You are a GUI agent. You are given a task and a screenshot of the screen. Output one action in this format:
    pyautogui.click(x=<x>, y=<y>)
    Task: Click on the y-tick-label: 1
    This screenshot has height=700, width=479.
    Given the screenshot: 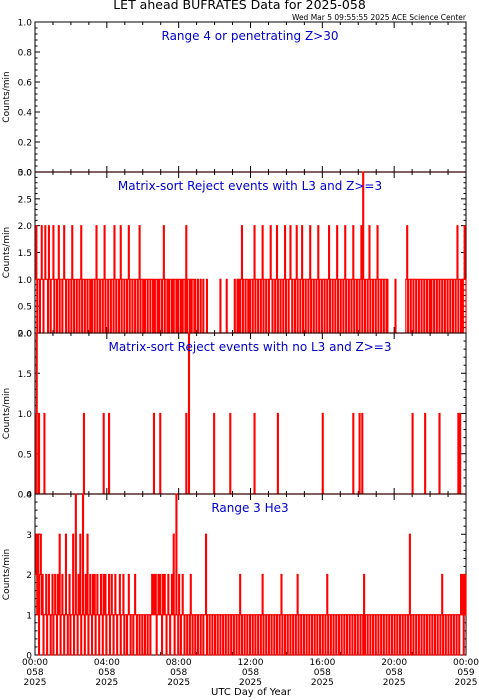 What is the action you would take?
    pyautogui.click(x=29, y=616)
    